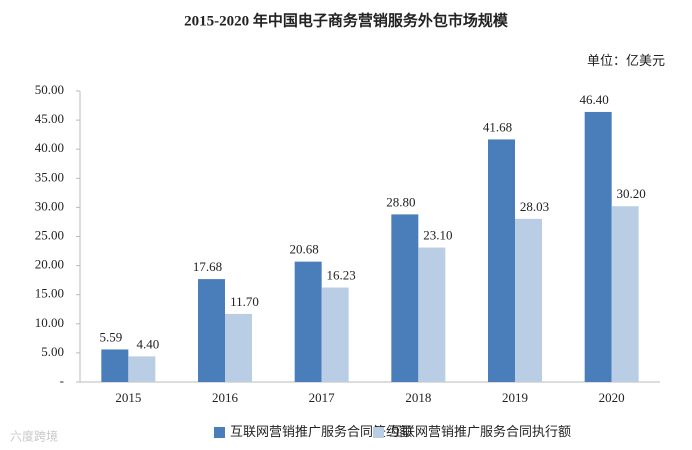 The width and height of the screenshot is (692, 450). I want to click on x-tick-label: 2015, so click(128, 397).